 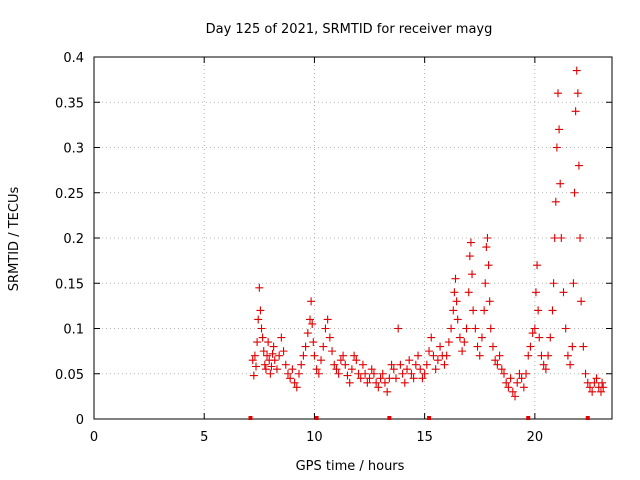 What do you see at coordinates (69, 103) in the screenshot?
I see `y-tick-label: 0.35` at bounding box center [69, 103].